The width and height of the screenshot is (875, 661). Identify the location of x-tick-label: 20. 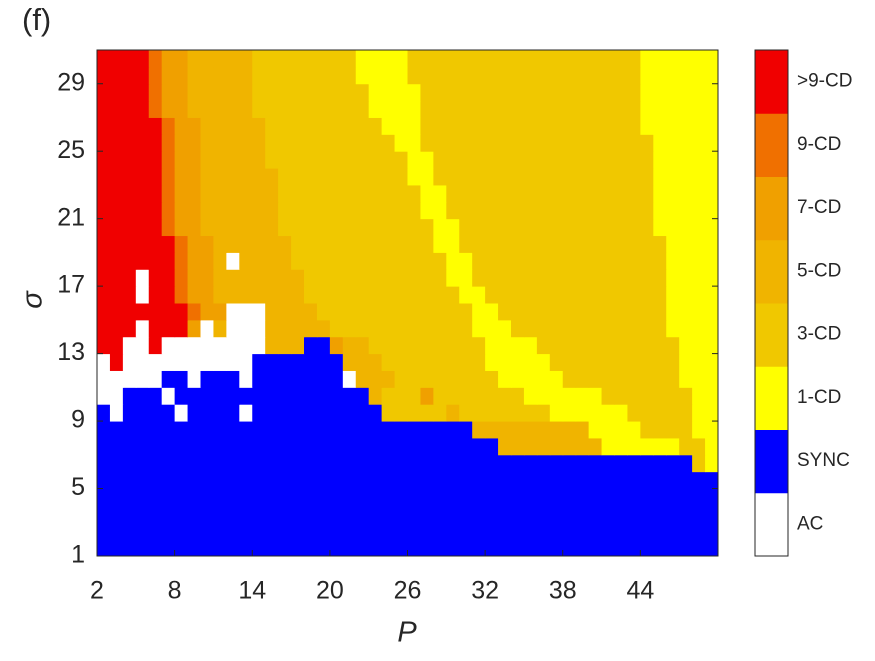
(330, 591).